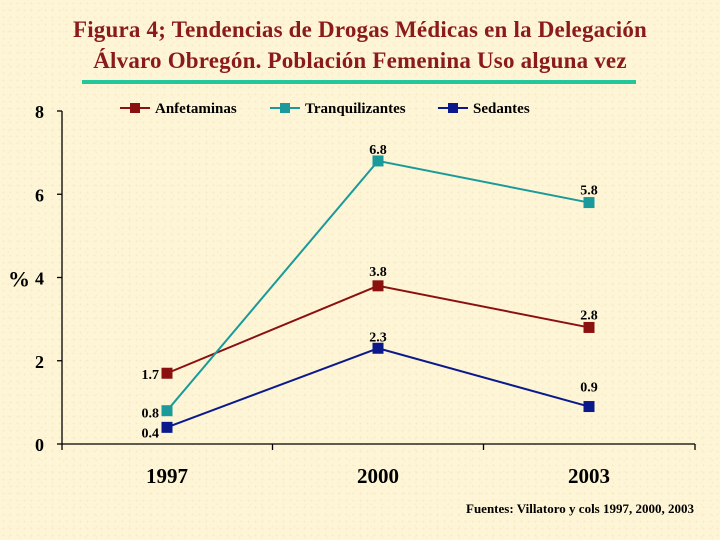  What do you see at coordinates (151, 414) in the screenshot?
I see `data-label-tranquilizantes: 0.8` at bounding box center [151, 414].